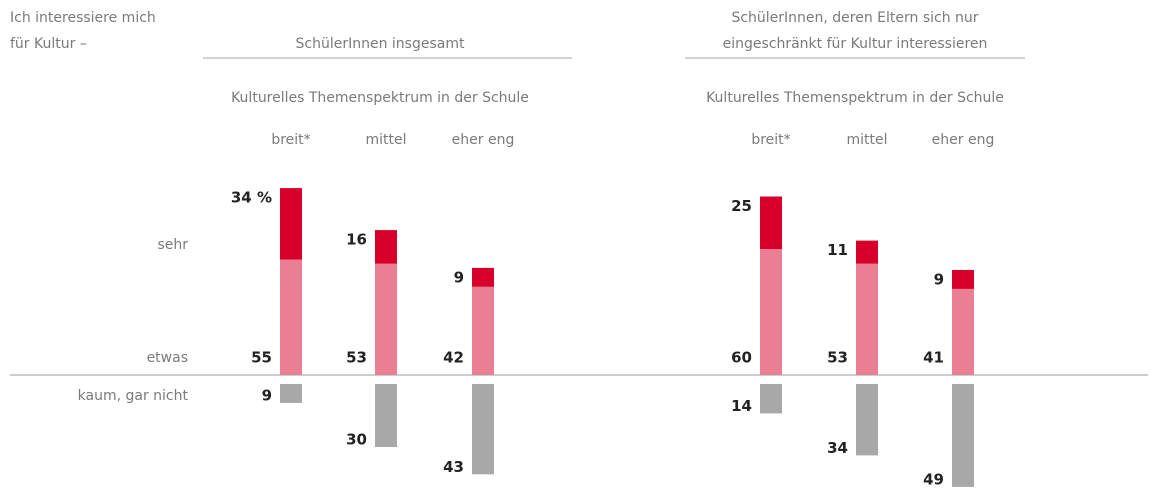  Describe the element at coordinates (380, 44) in the screenshot. I see `panel-title: SchülerInnen insgesamt` at that location.